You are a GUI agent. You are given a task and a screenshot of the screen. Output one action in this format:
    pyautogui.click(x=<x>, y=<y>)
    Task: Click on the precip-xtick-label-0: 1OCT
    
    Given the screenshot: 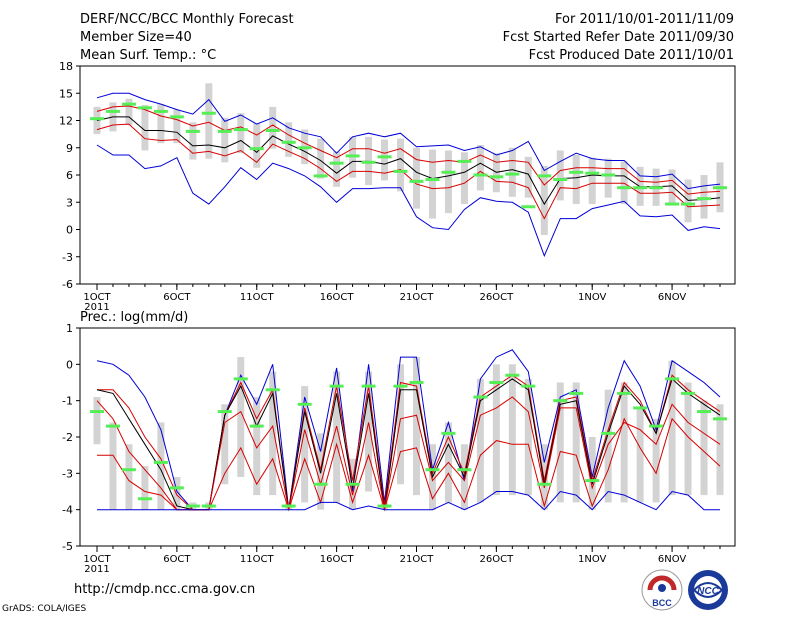 What is the action you would take?
    pyautogui.click(x=97, y=559)
    